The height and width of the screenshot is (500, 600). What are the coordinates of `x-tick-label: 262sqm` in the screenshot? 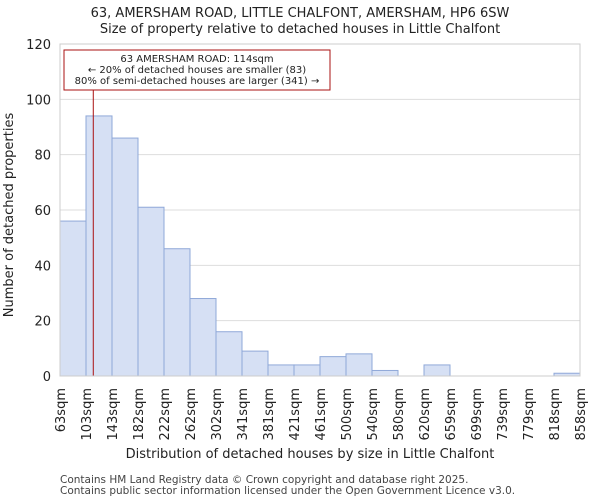 It's located at (191, 414).